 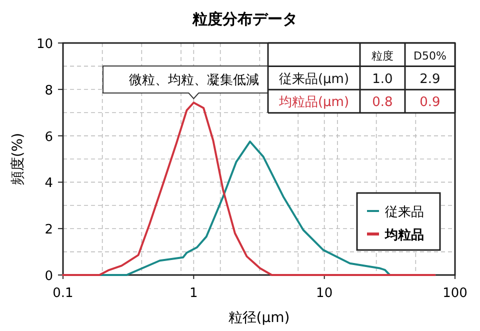 What do you see at coordinates (245, 19) in the screenshot?
I see `chart-title: 粒度分布データ` at bounding box center [245, 19].